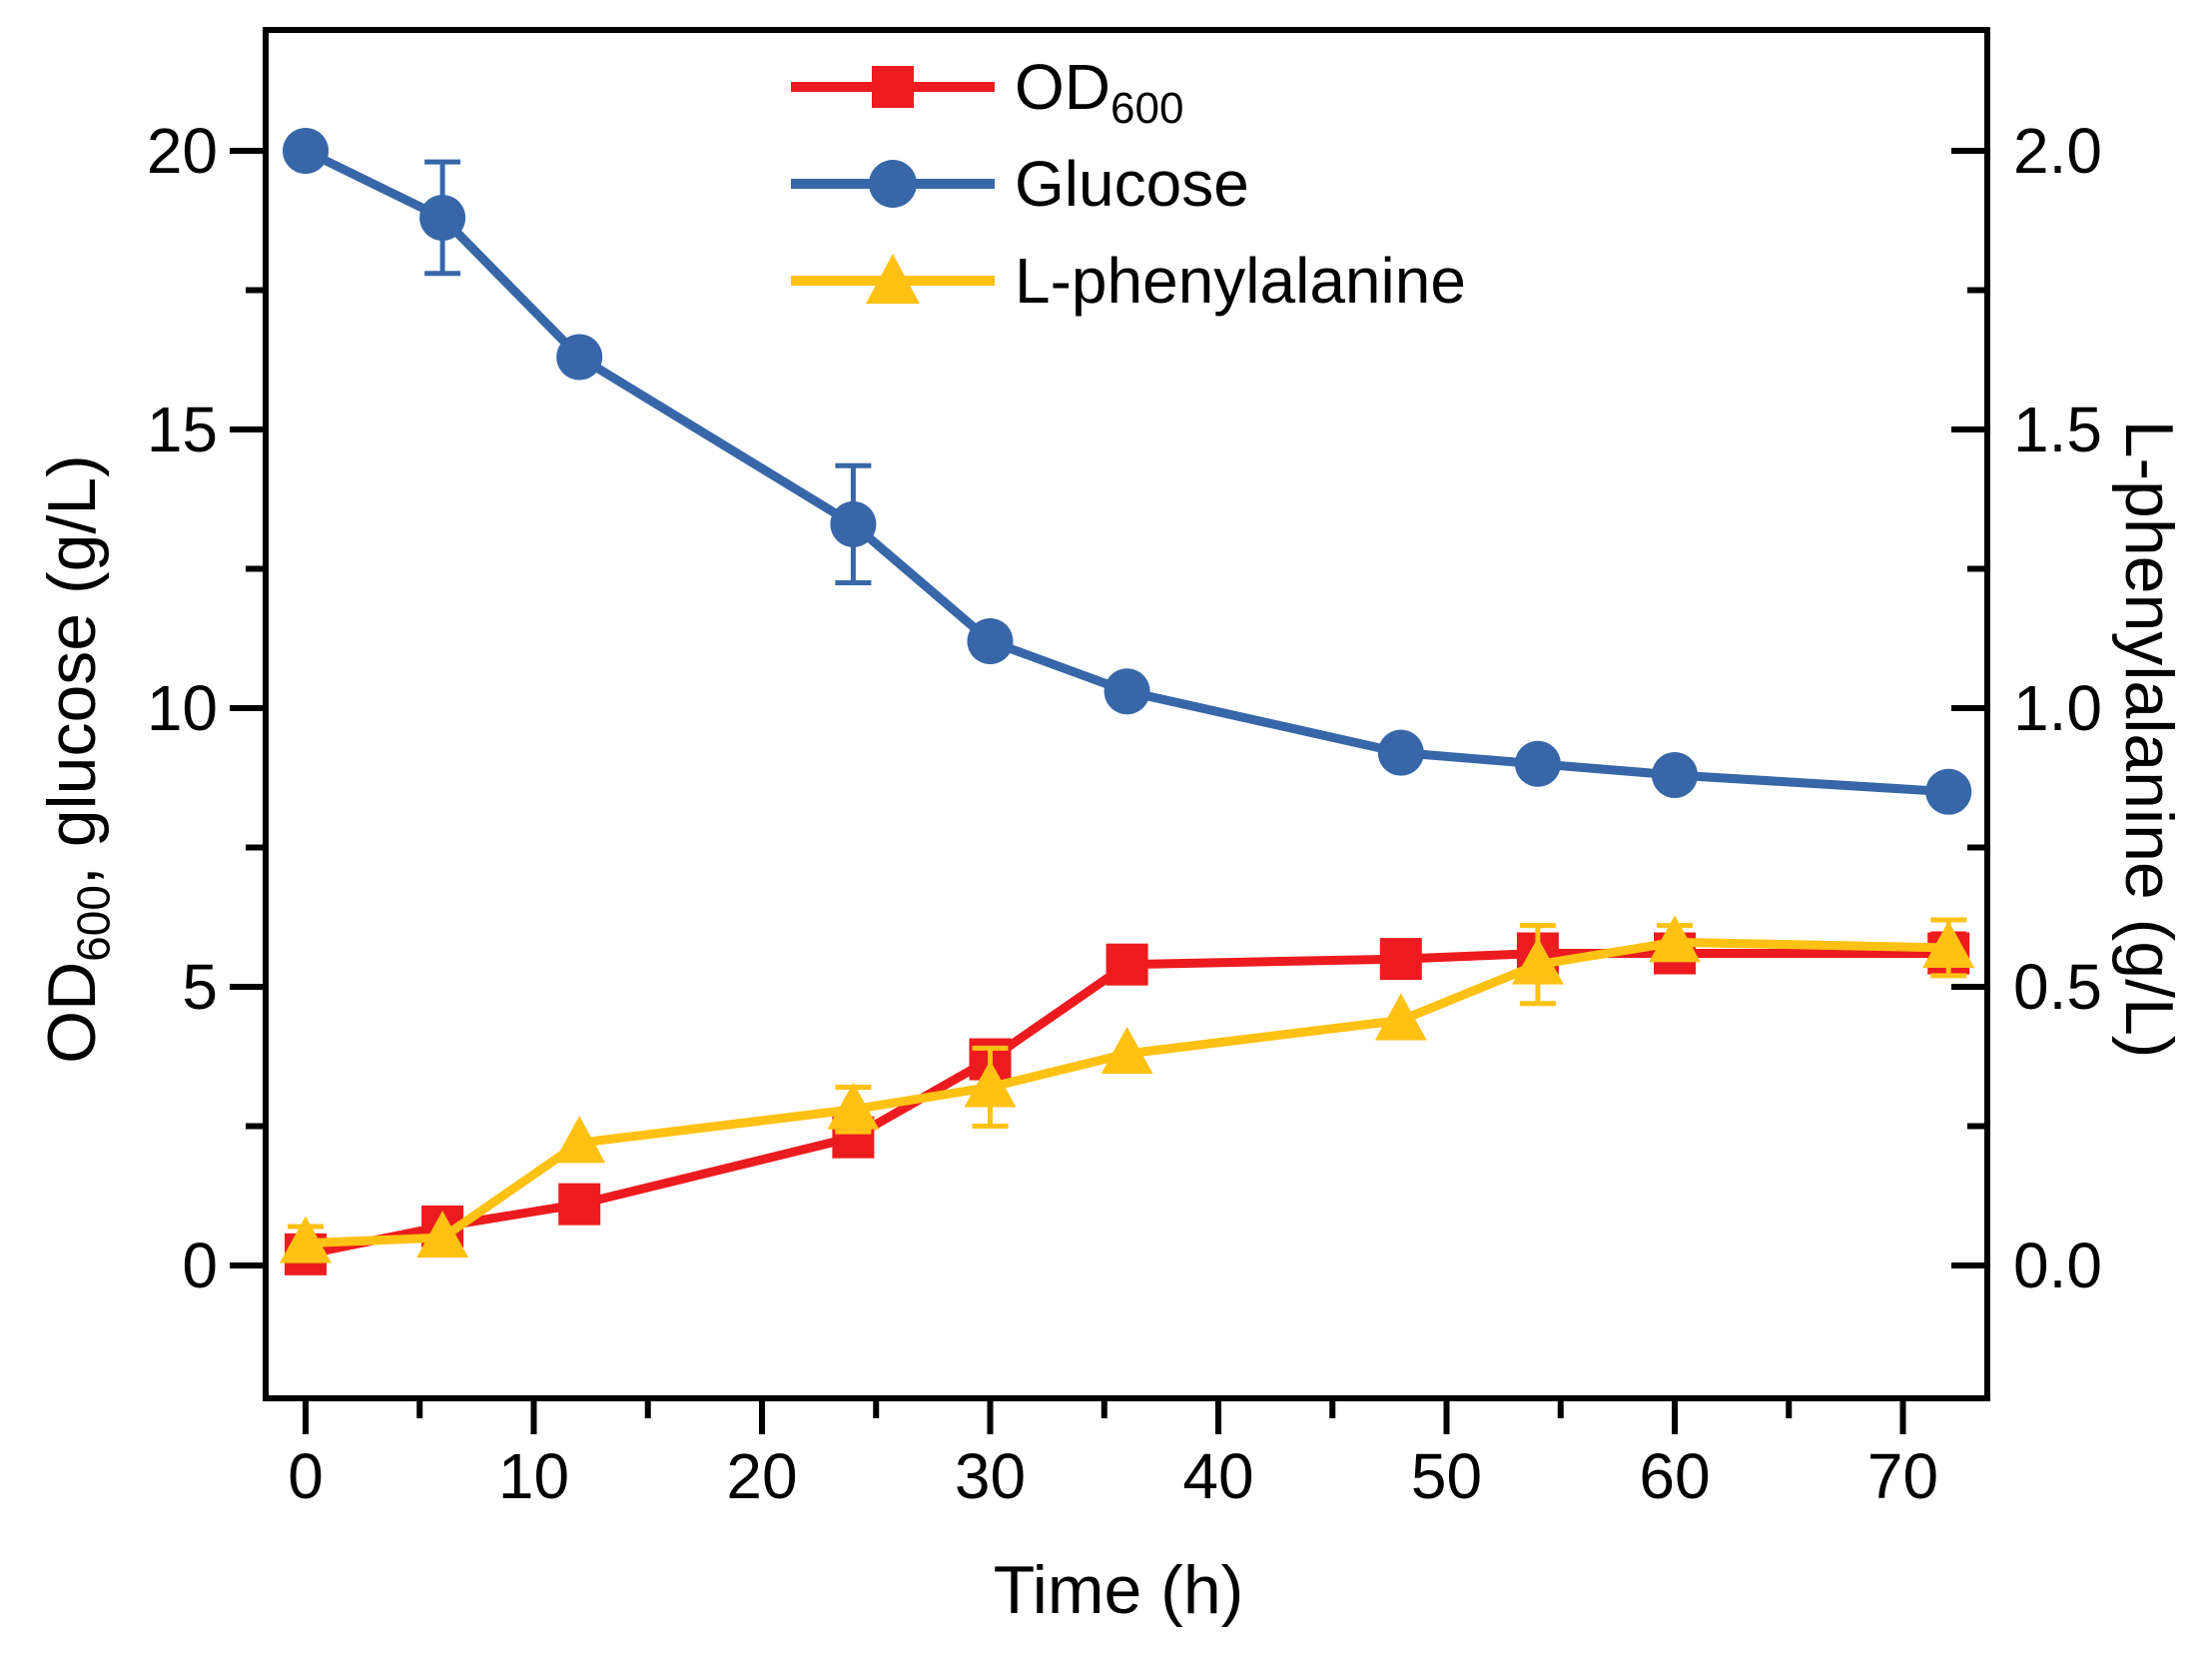 The width and height of the screenshot is (2212, 1664). I want to click on legend-item-glucose: Glucose, so click(1126, 183).